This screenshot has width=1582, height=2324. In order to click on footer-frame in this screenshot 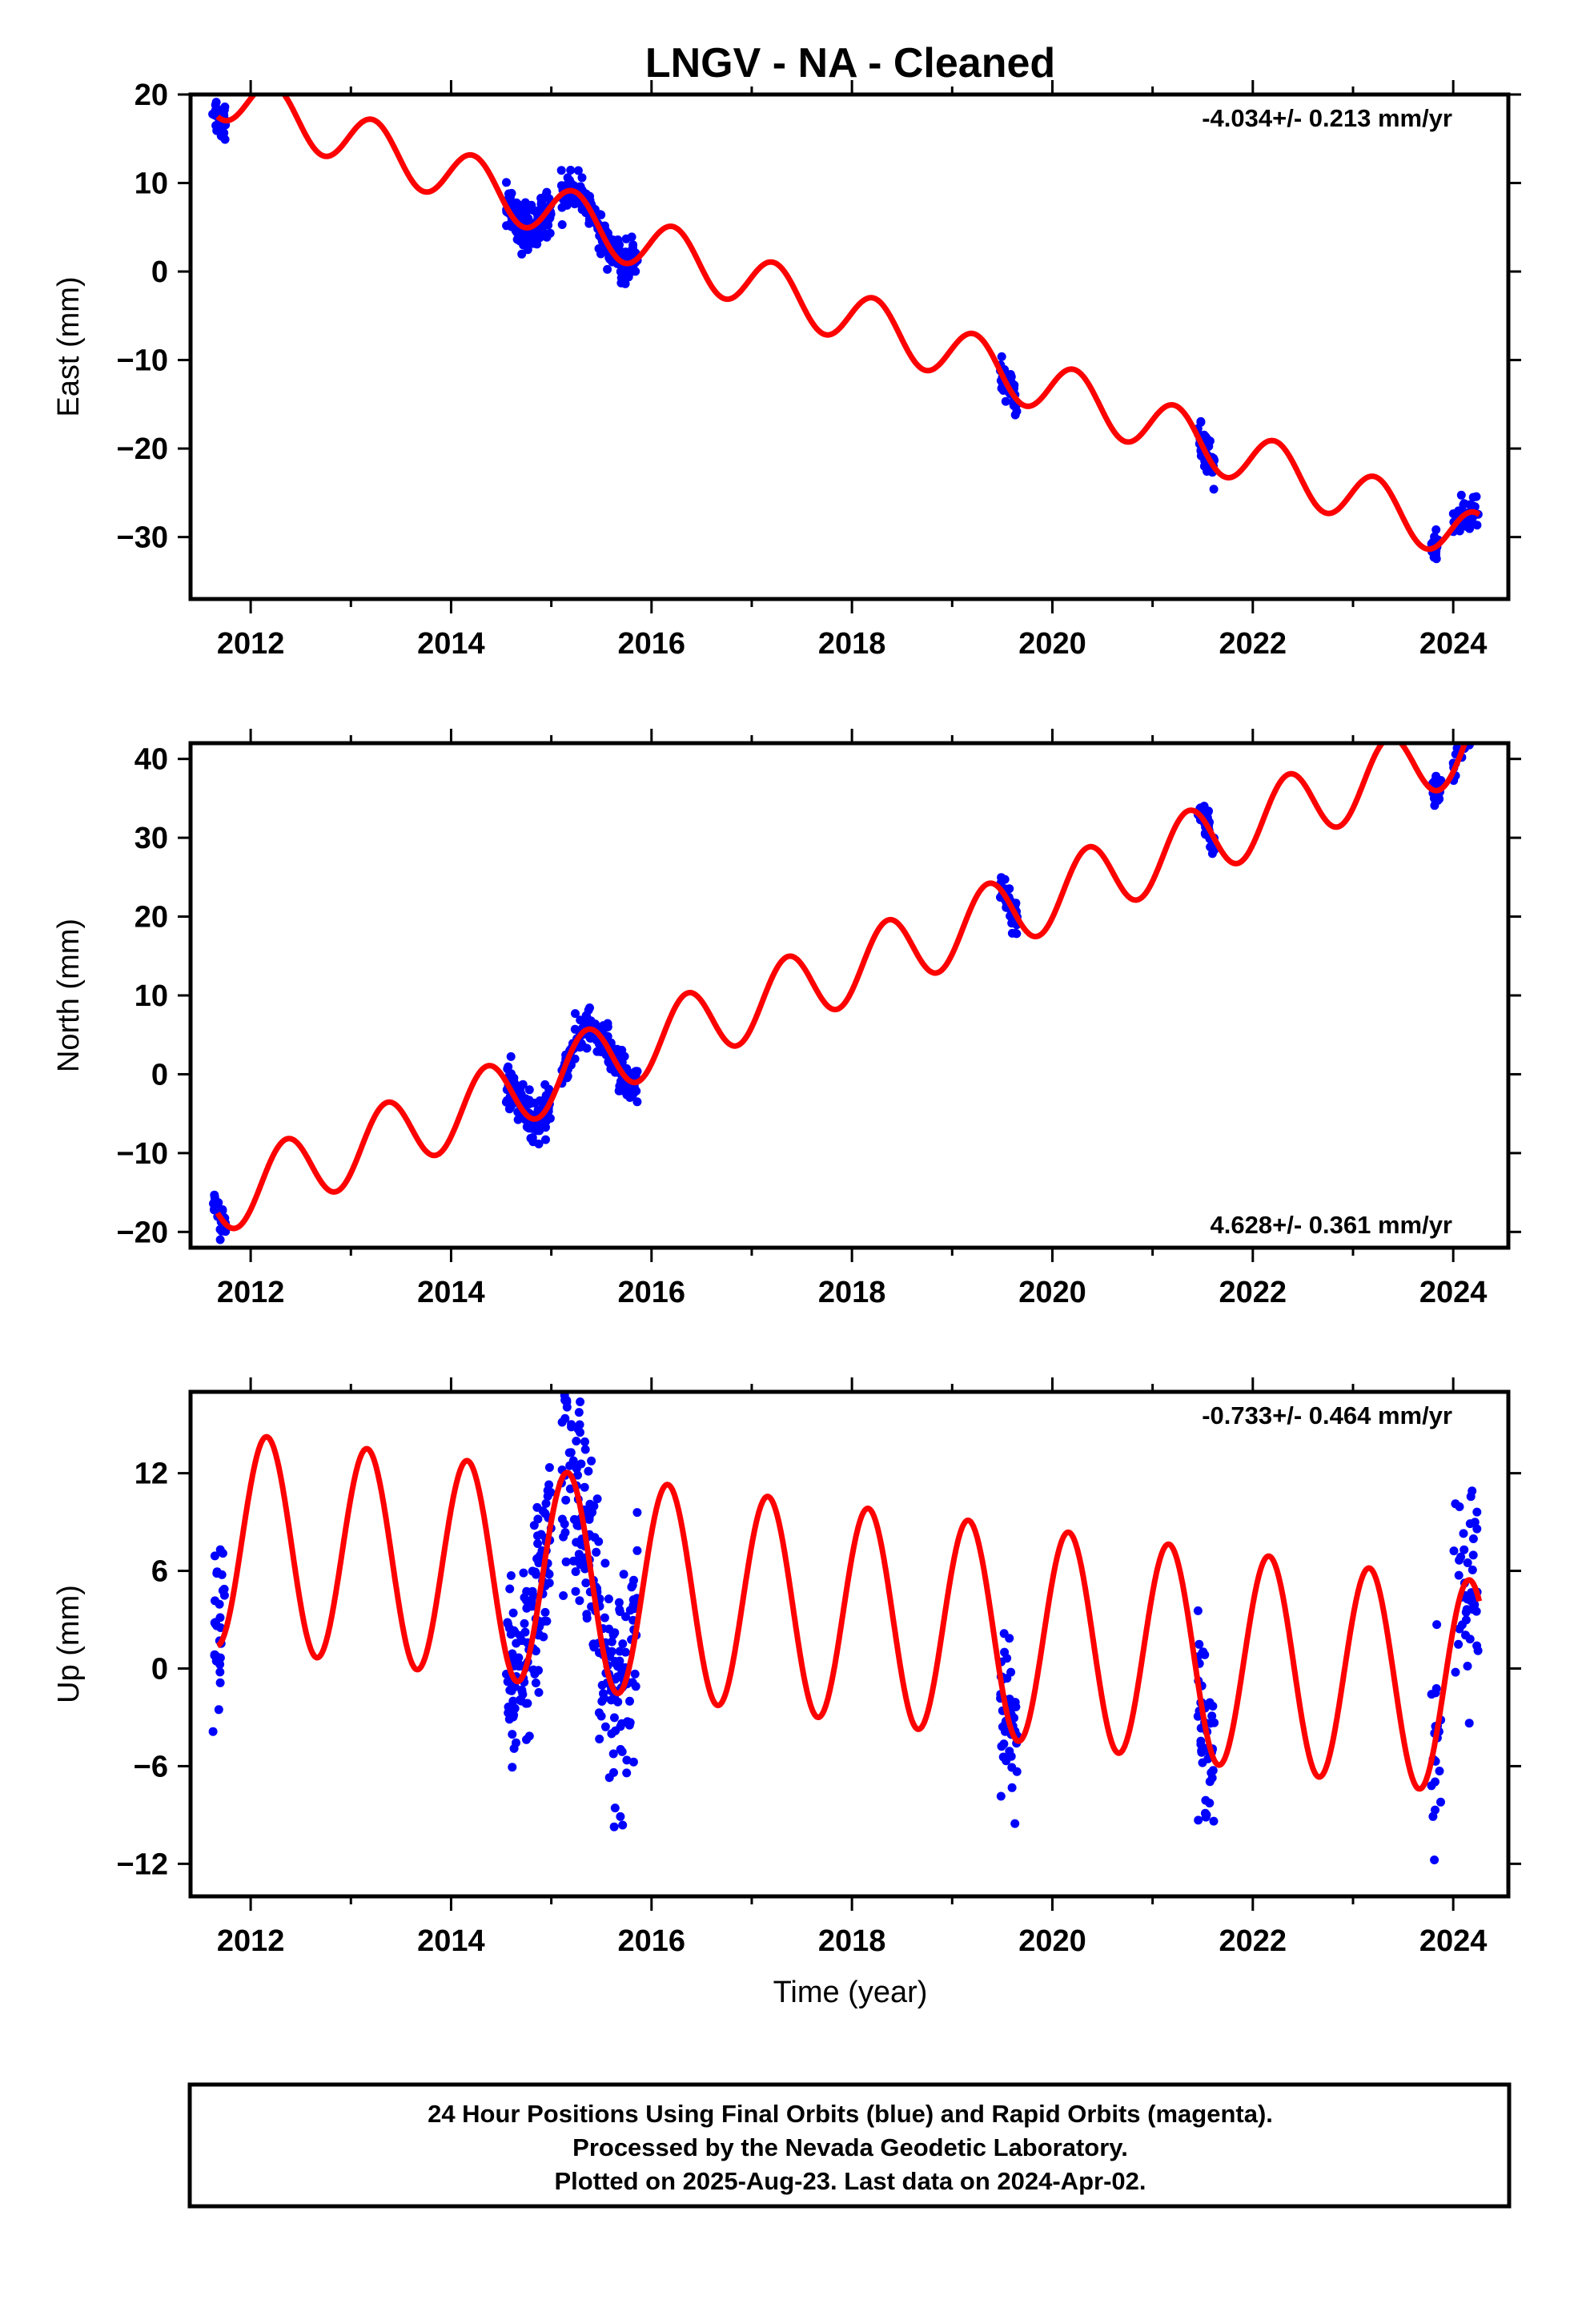, I will do `click(849, 2145)`.